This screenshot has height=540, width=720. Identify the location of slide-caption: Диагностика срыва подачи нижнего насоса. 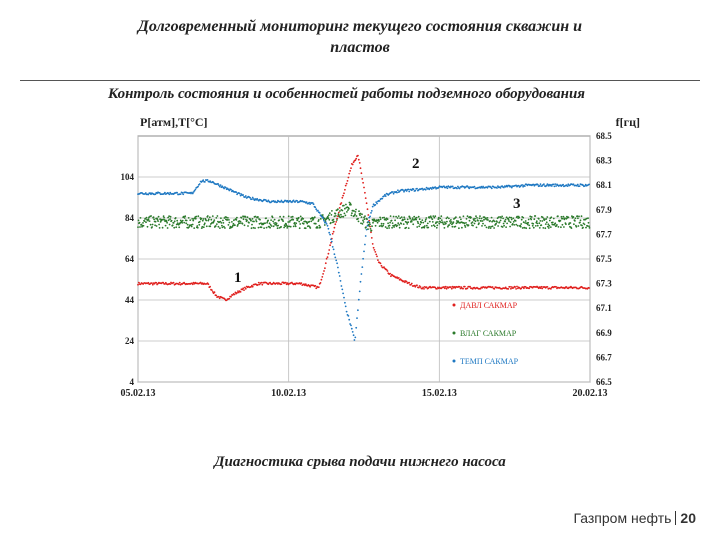
(360, 462).